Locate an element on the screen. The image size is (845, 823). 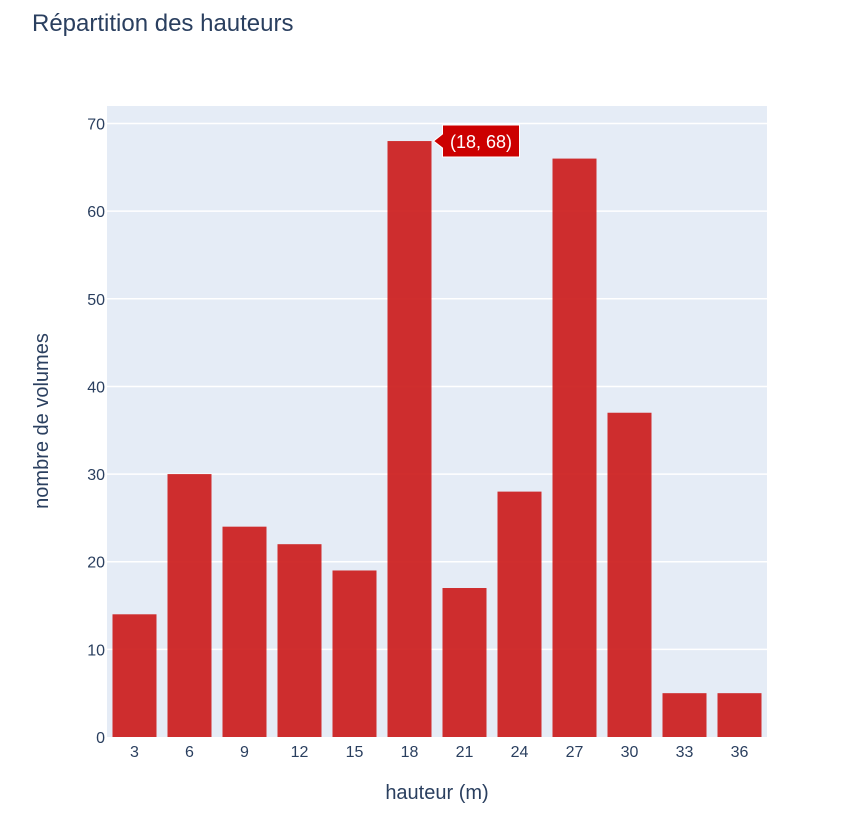
x-tick-label: 15 is located at coordinates (355, 752).